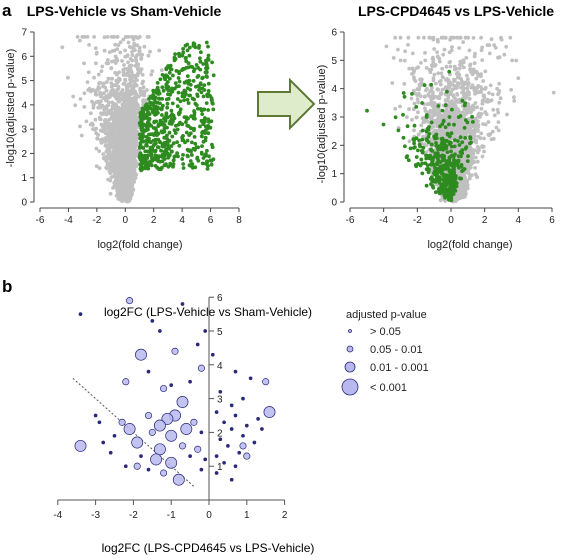  Describe the element at coordinates (124, 11) in the screenshot. I see `chart-a1-title: LPS-Vehicle vs Sham-Vehicle` at that location.